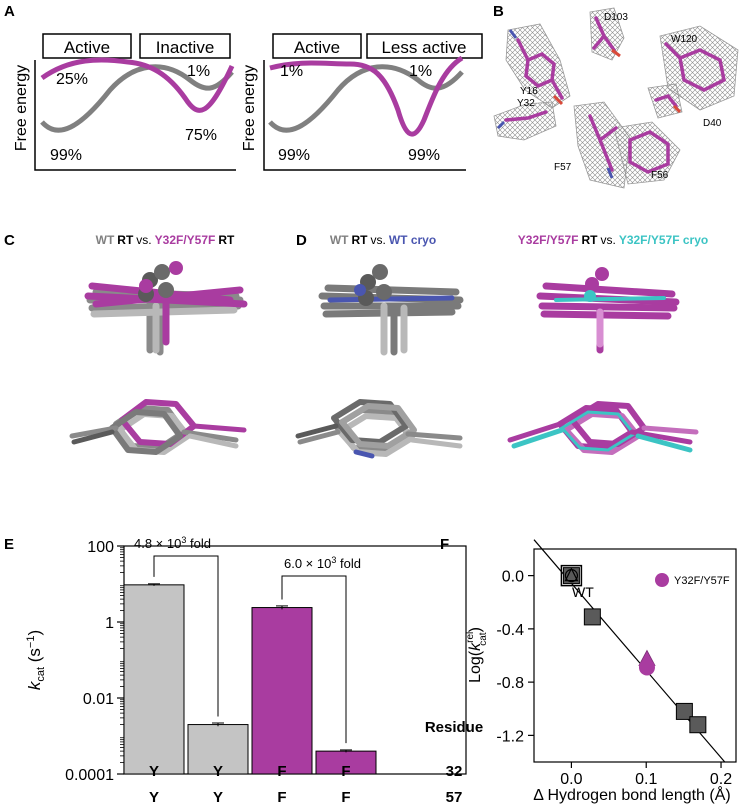 This screenshot has width=750, height=809. What do you see at coordinates (109, 623) in the screenshot?
I see `y-tick-label: 1` at bounding box center [109, 623].